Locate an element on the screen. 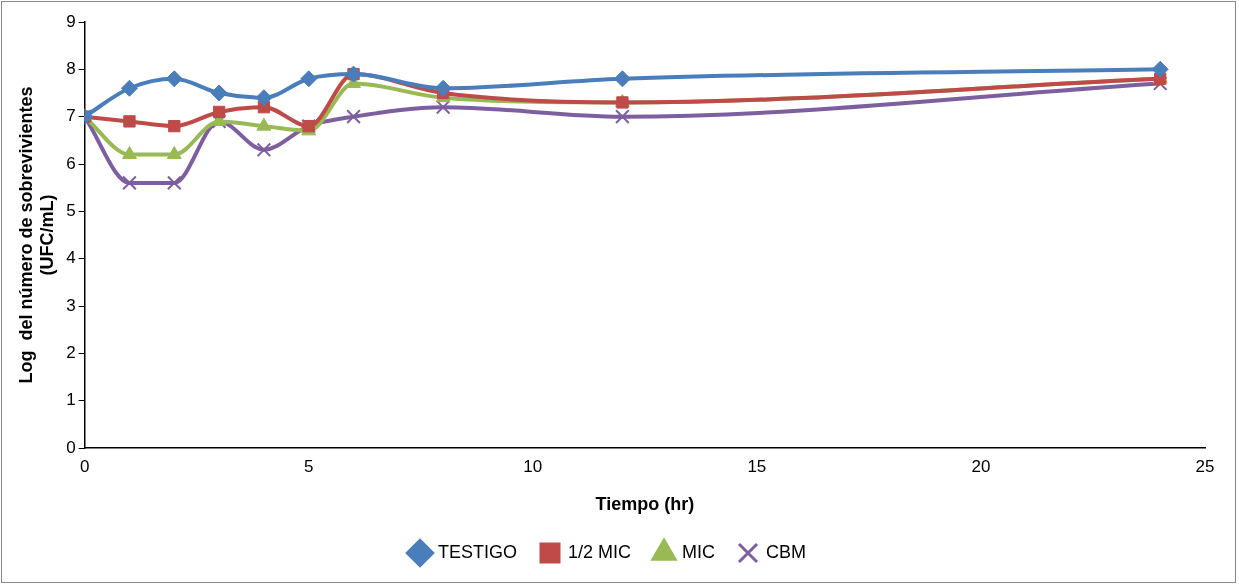 This screenshot has width=1239, height=586. x-tick-label: 15 is located at coordinates (757, 466).